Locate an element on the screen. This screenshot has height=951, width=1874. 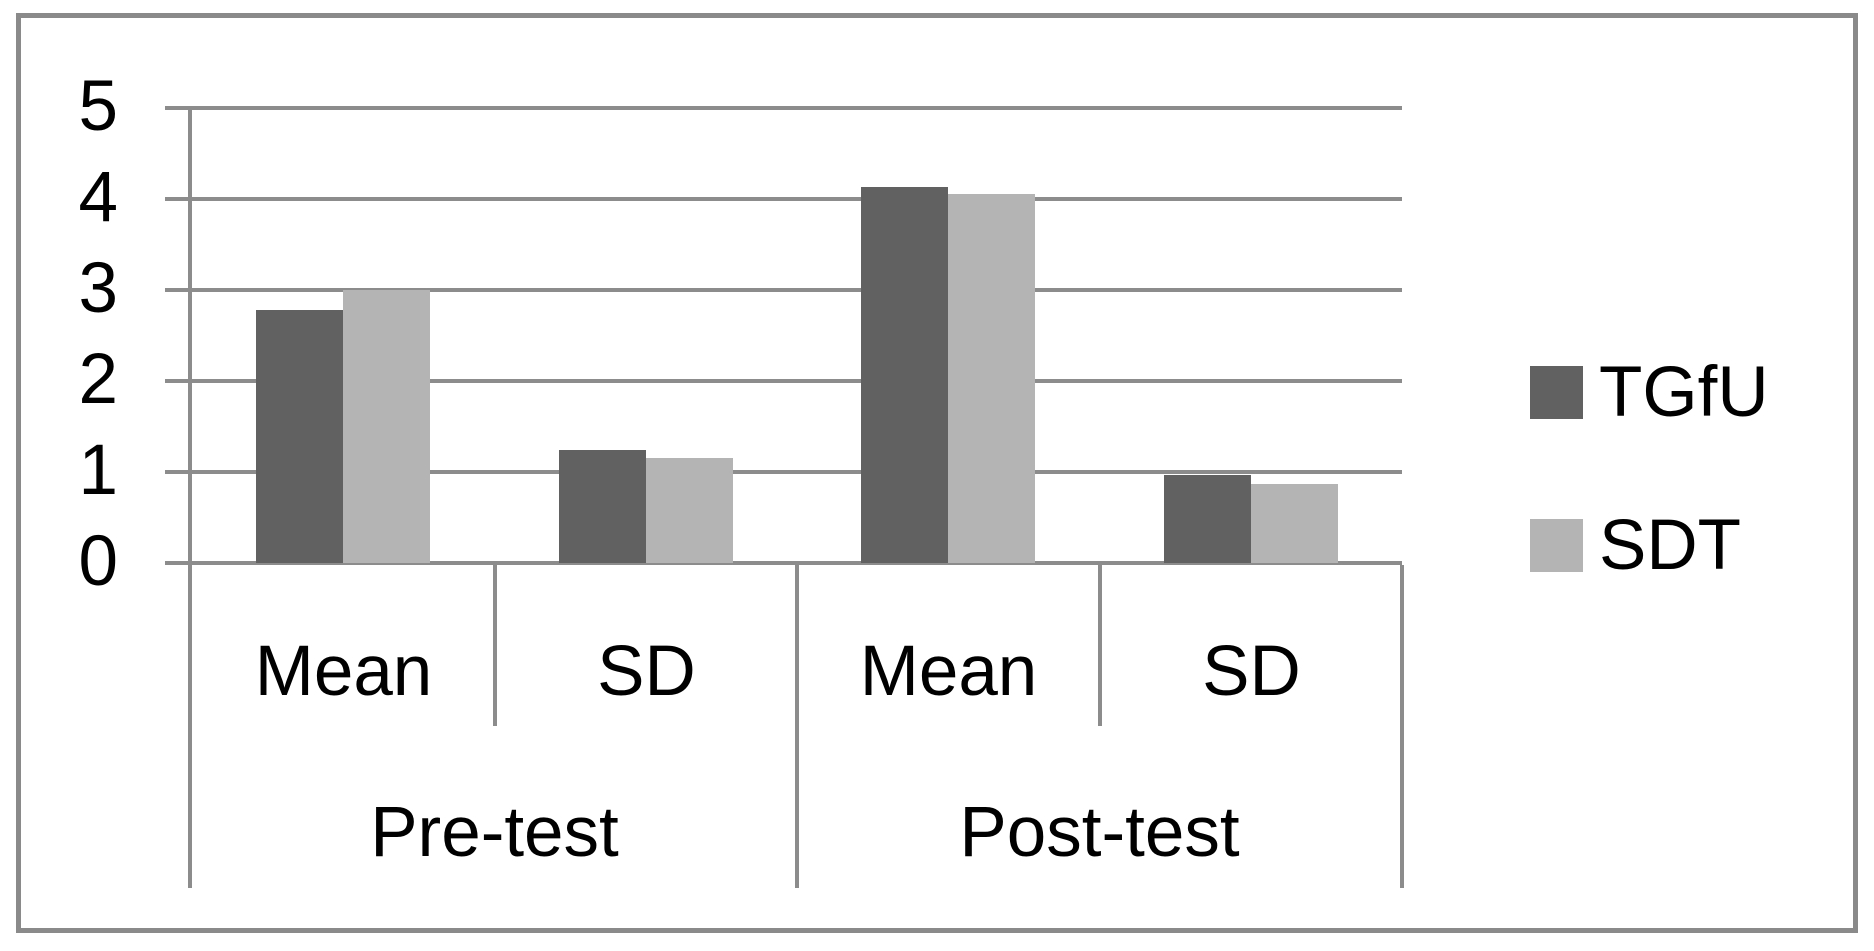
category-separator-pre-mean-sd is located at coordinates (495, 645).